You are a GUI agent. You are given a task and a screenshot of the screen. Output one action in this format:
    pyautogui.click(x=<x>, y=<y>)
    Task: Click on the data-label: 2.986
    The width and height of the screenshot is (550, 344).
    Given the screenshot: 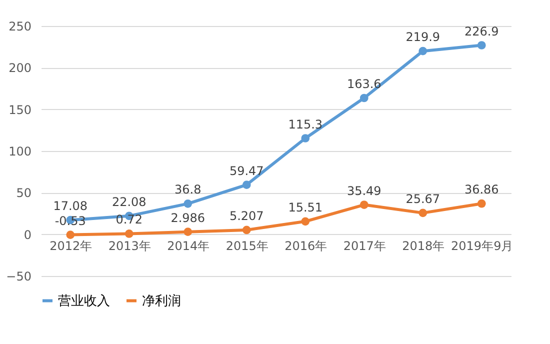 What is the action you would take?
    pyautogui.click(x=188, y=217)
    